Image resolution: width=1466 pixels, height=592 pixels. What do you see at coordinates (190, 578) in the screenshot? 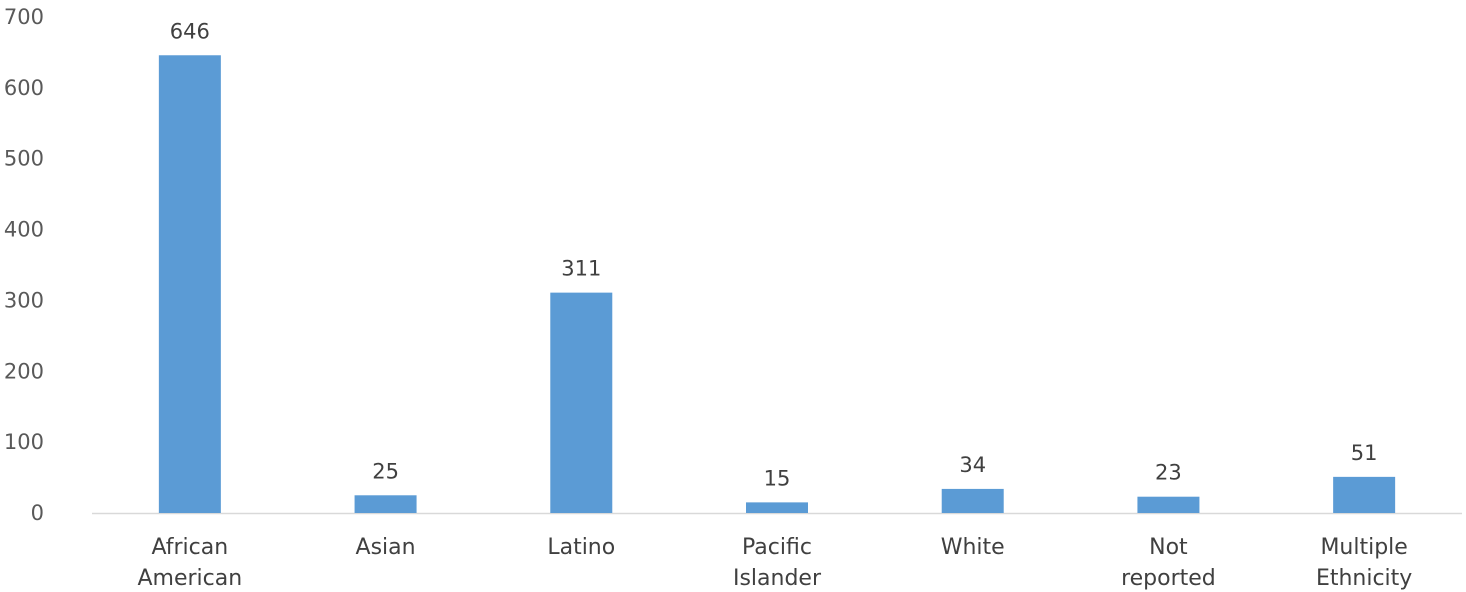
I see `category-label-0-line-1: American` at bounding box center [190, 578].